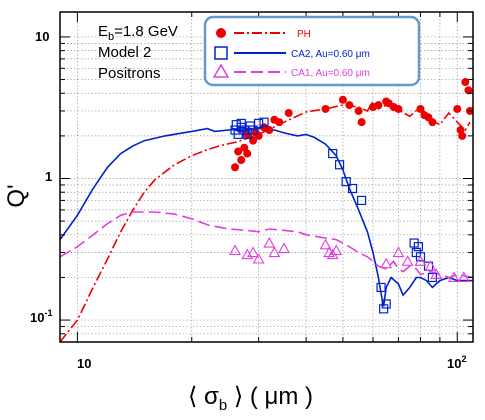 The width and height of the screenshot is (485, 420). What do you see at coordinates (48, 176) in the screenshot?
I see `y-tick-label-1: 1` at bounding box center [48, 176].